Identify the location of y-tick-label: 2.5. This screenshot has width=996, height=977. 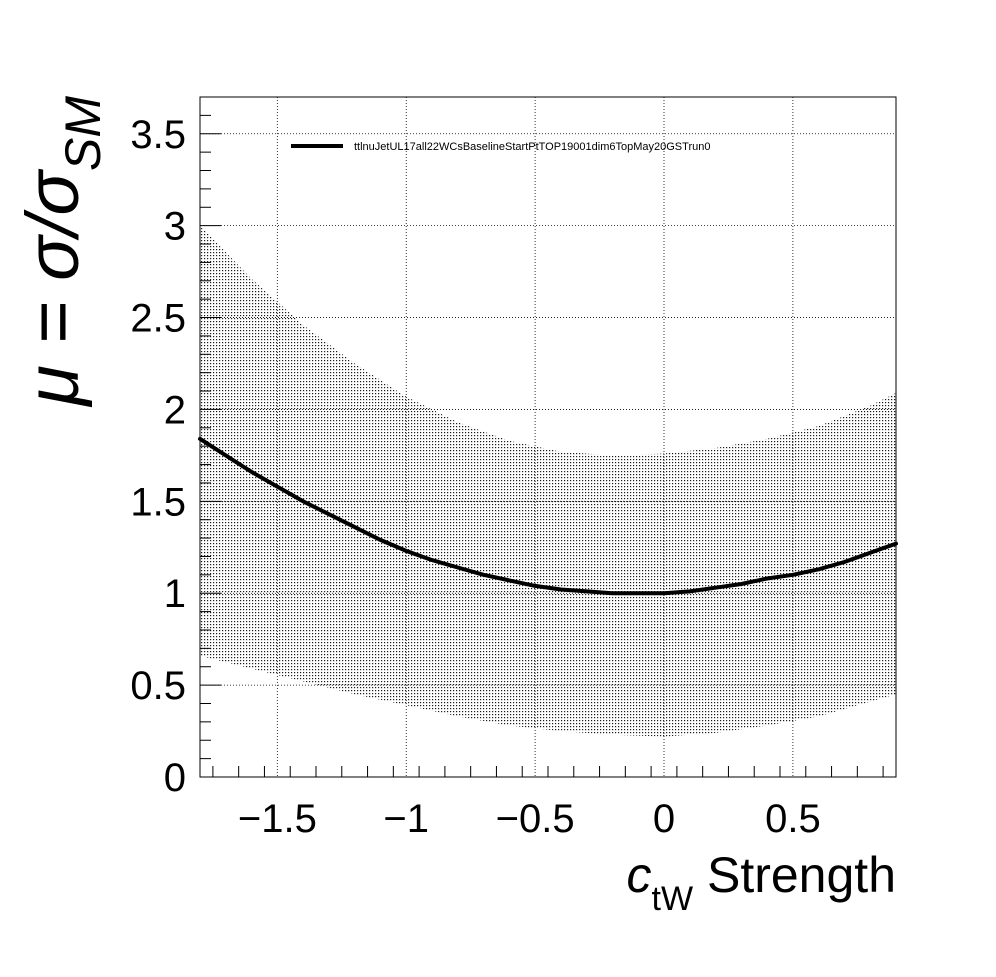
(158, 319).